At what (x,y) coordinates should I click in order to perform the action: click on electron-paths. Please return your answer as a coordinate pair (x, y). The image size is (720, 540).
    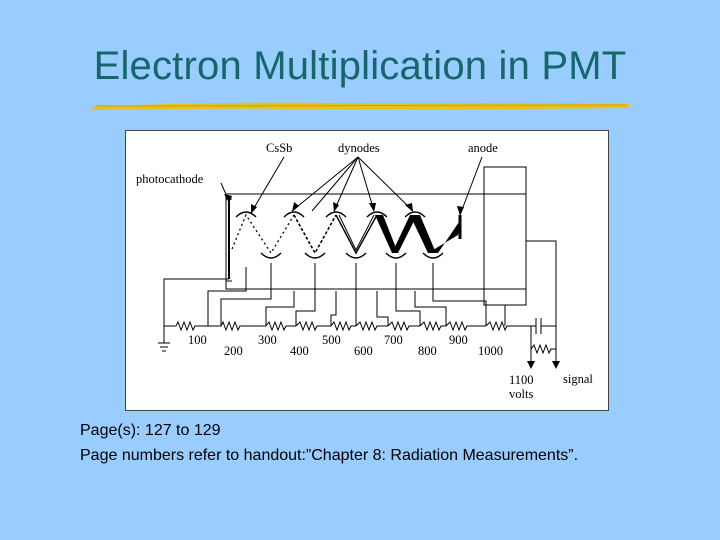
    Looking at the image, I should click on (304, 234).